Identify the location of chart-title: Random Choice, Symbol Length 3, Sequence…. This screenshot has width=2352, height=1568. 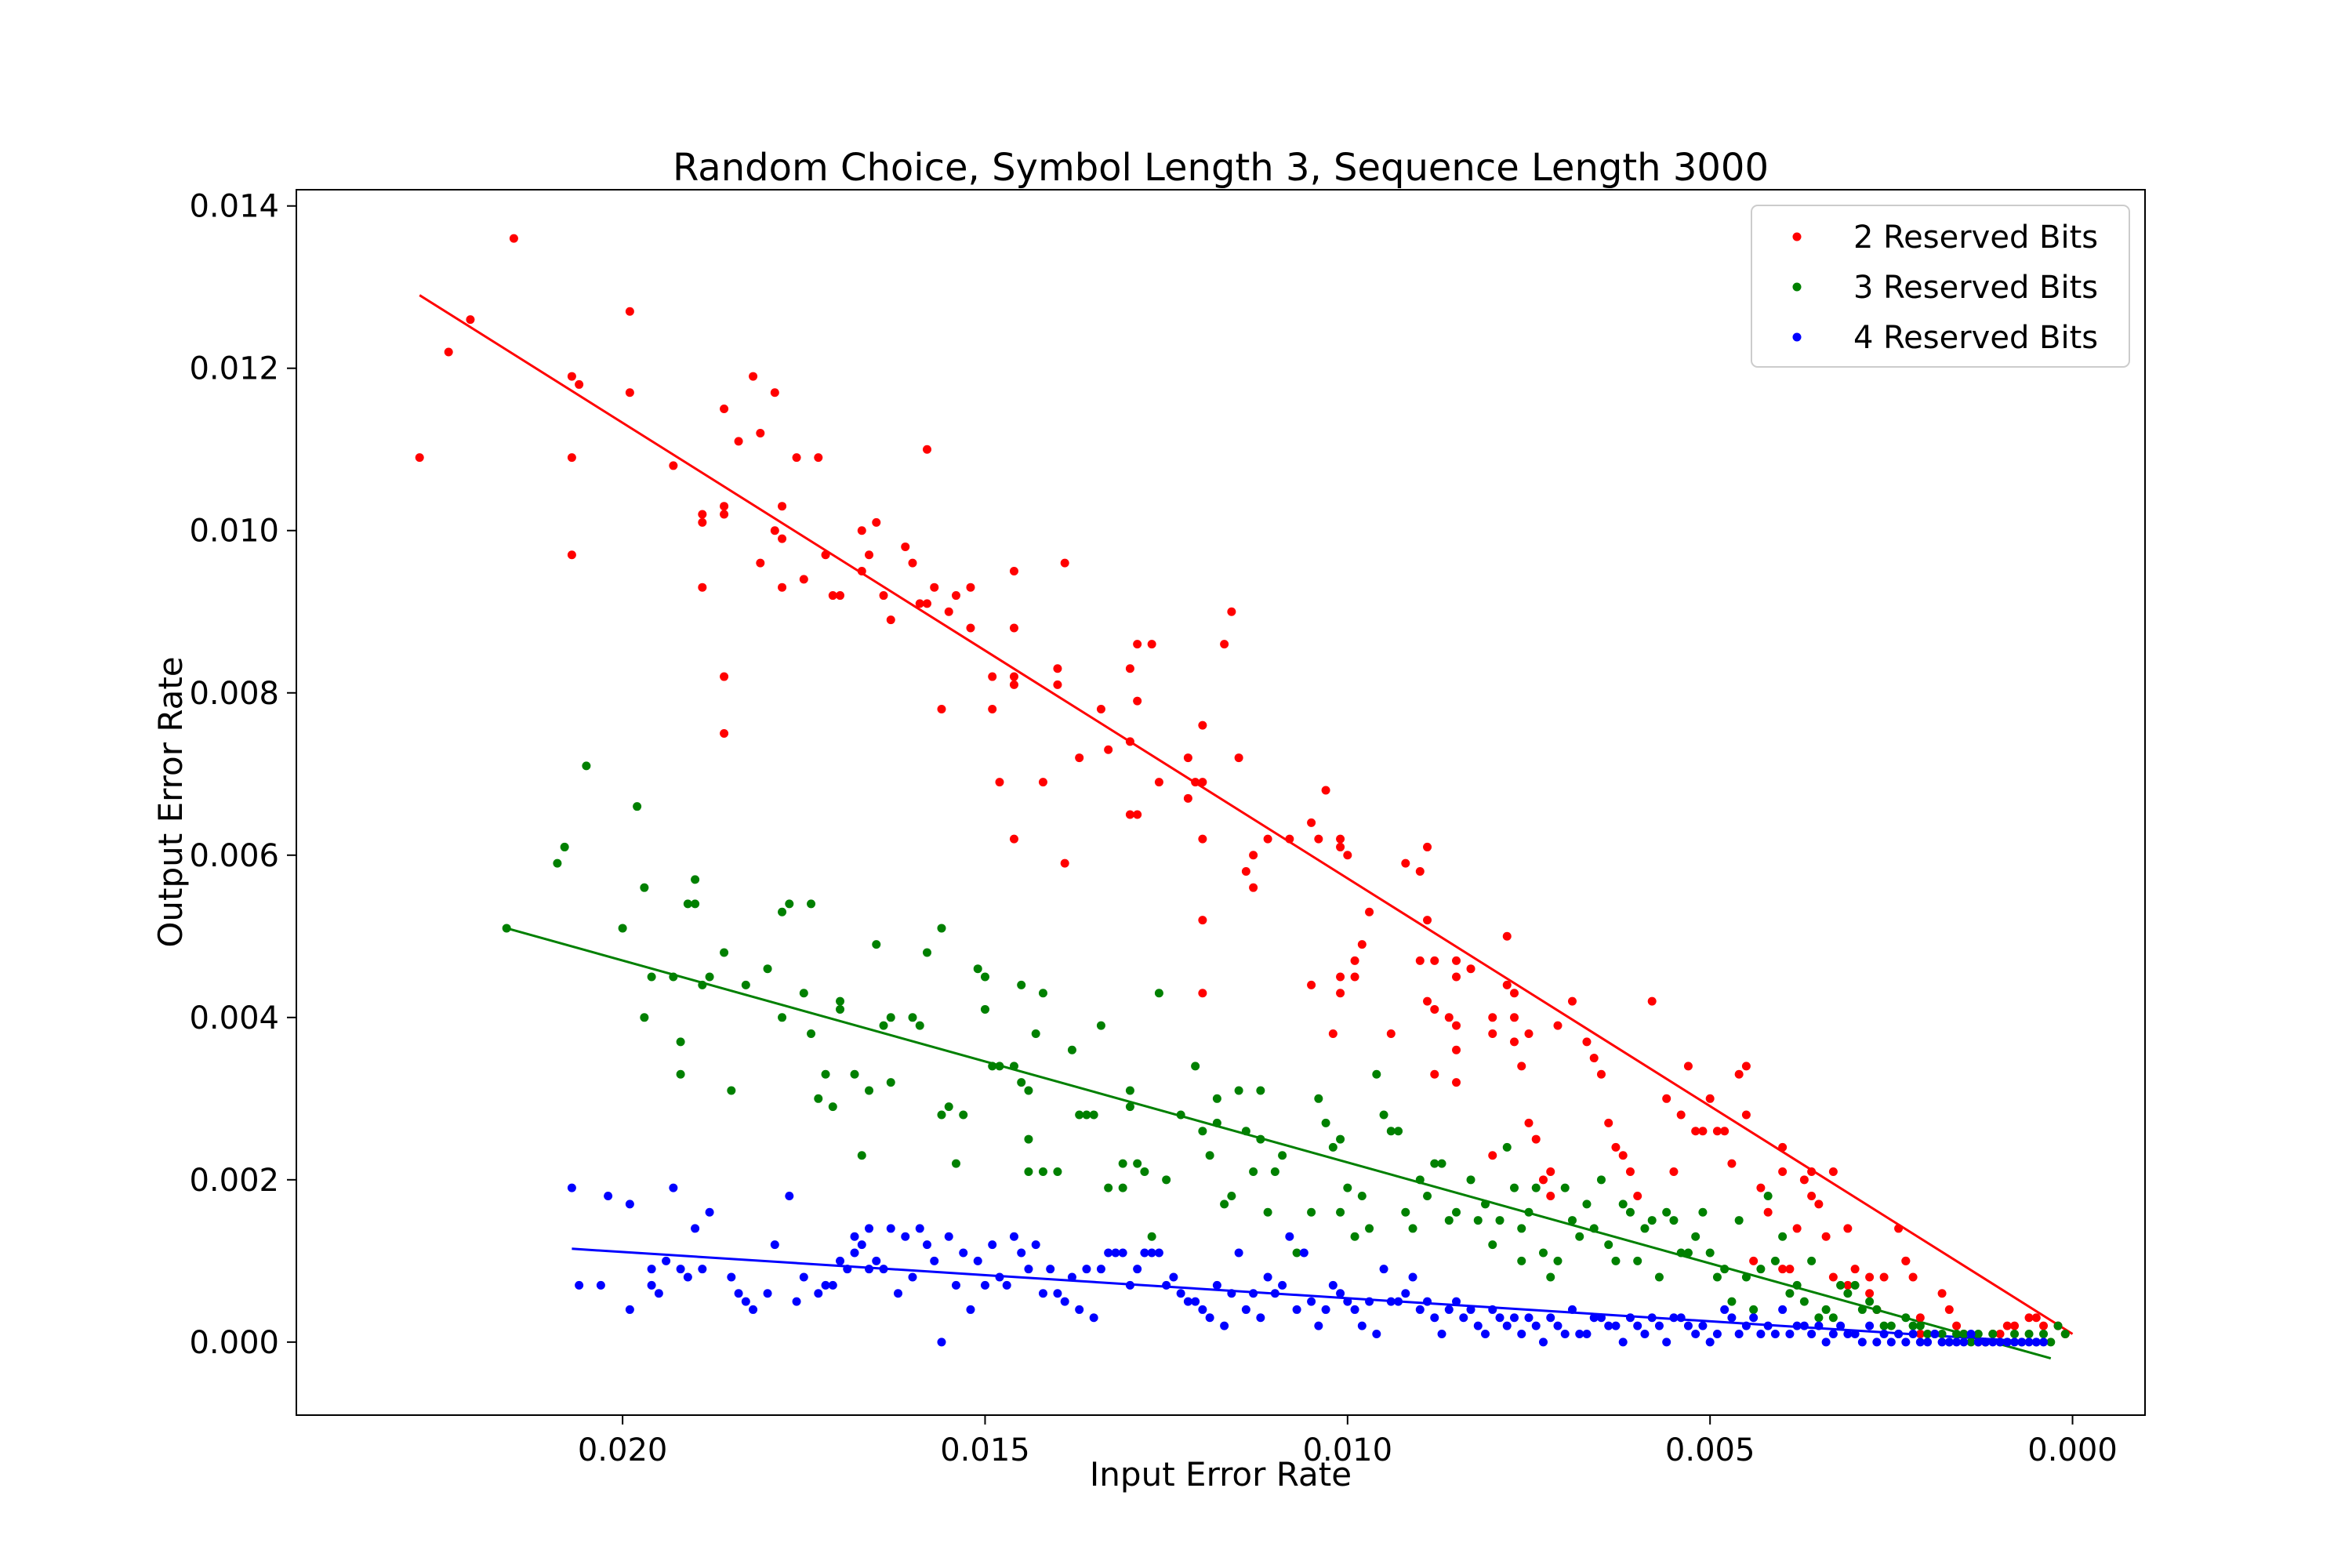
(1221, 168).